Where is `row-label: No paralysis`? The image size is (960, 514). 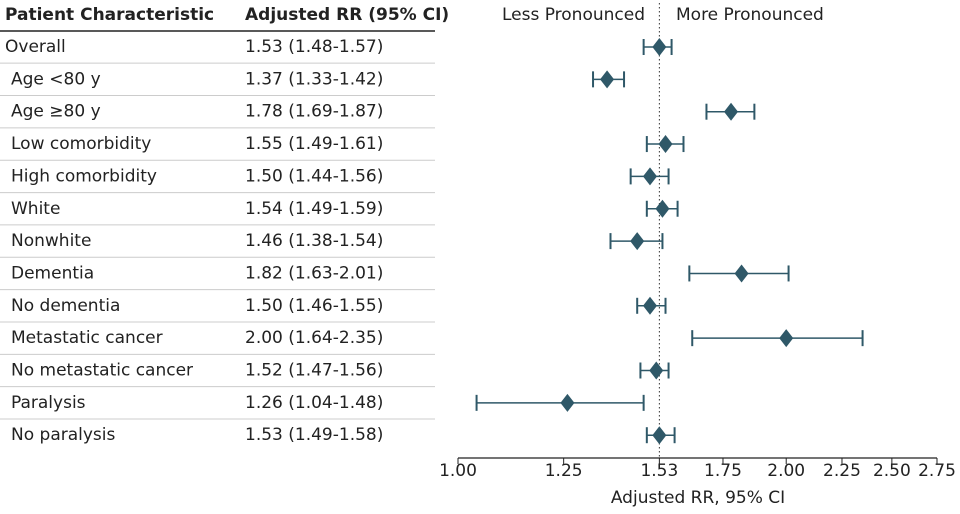
row-label: No paralysis is located at coordinates (63, 435).